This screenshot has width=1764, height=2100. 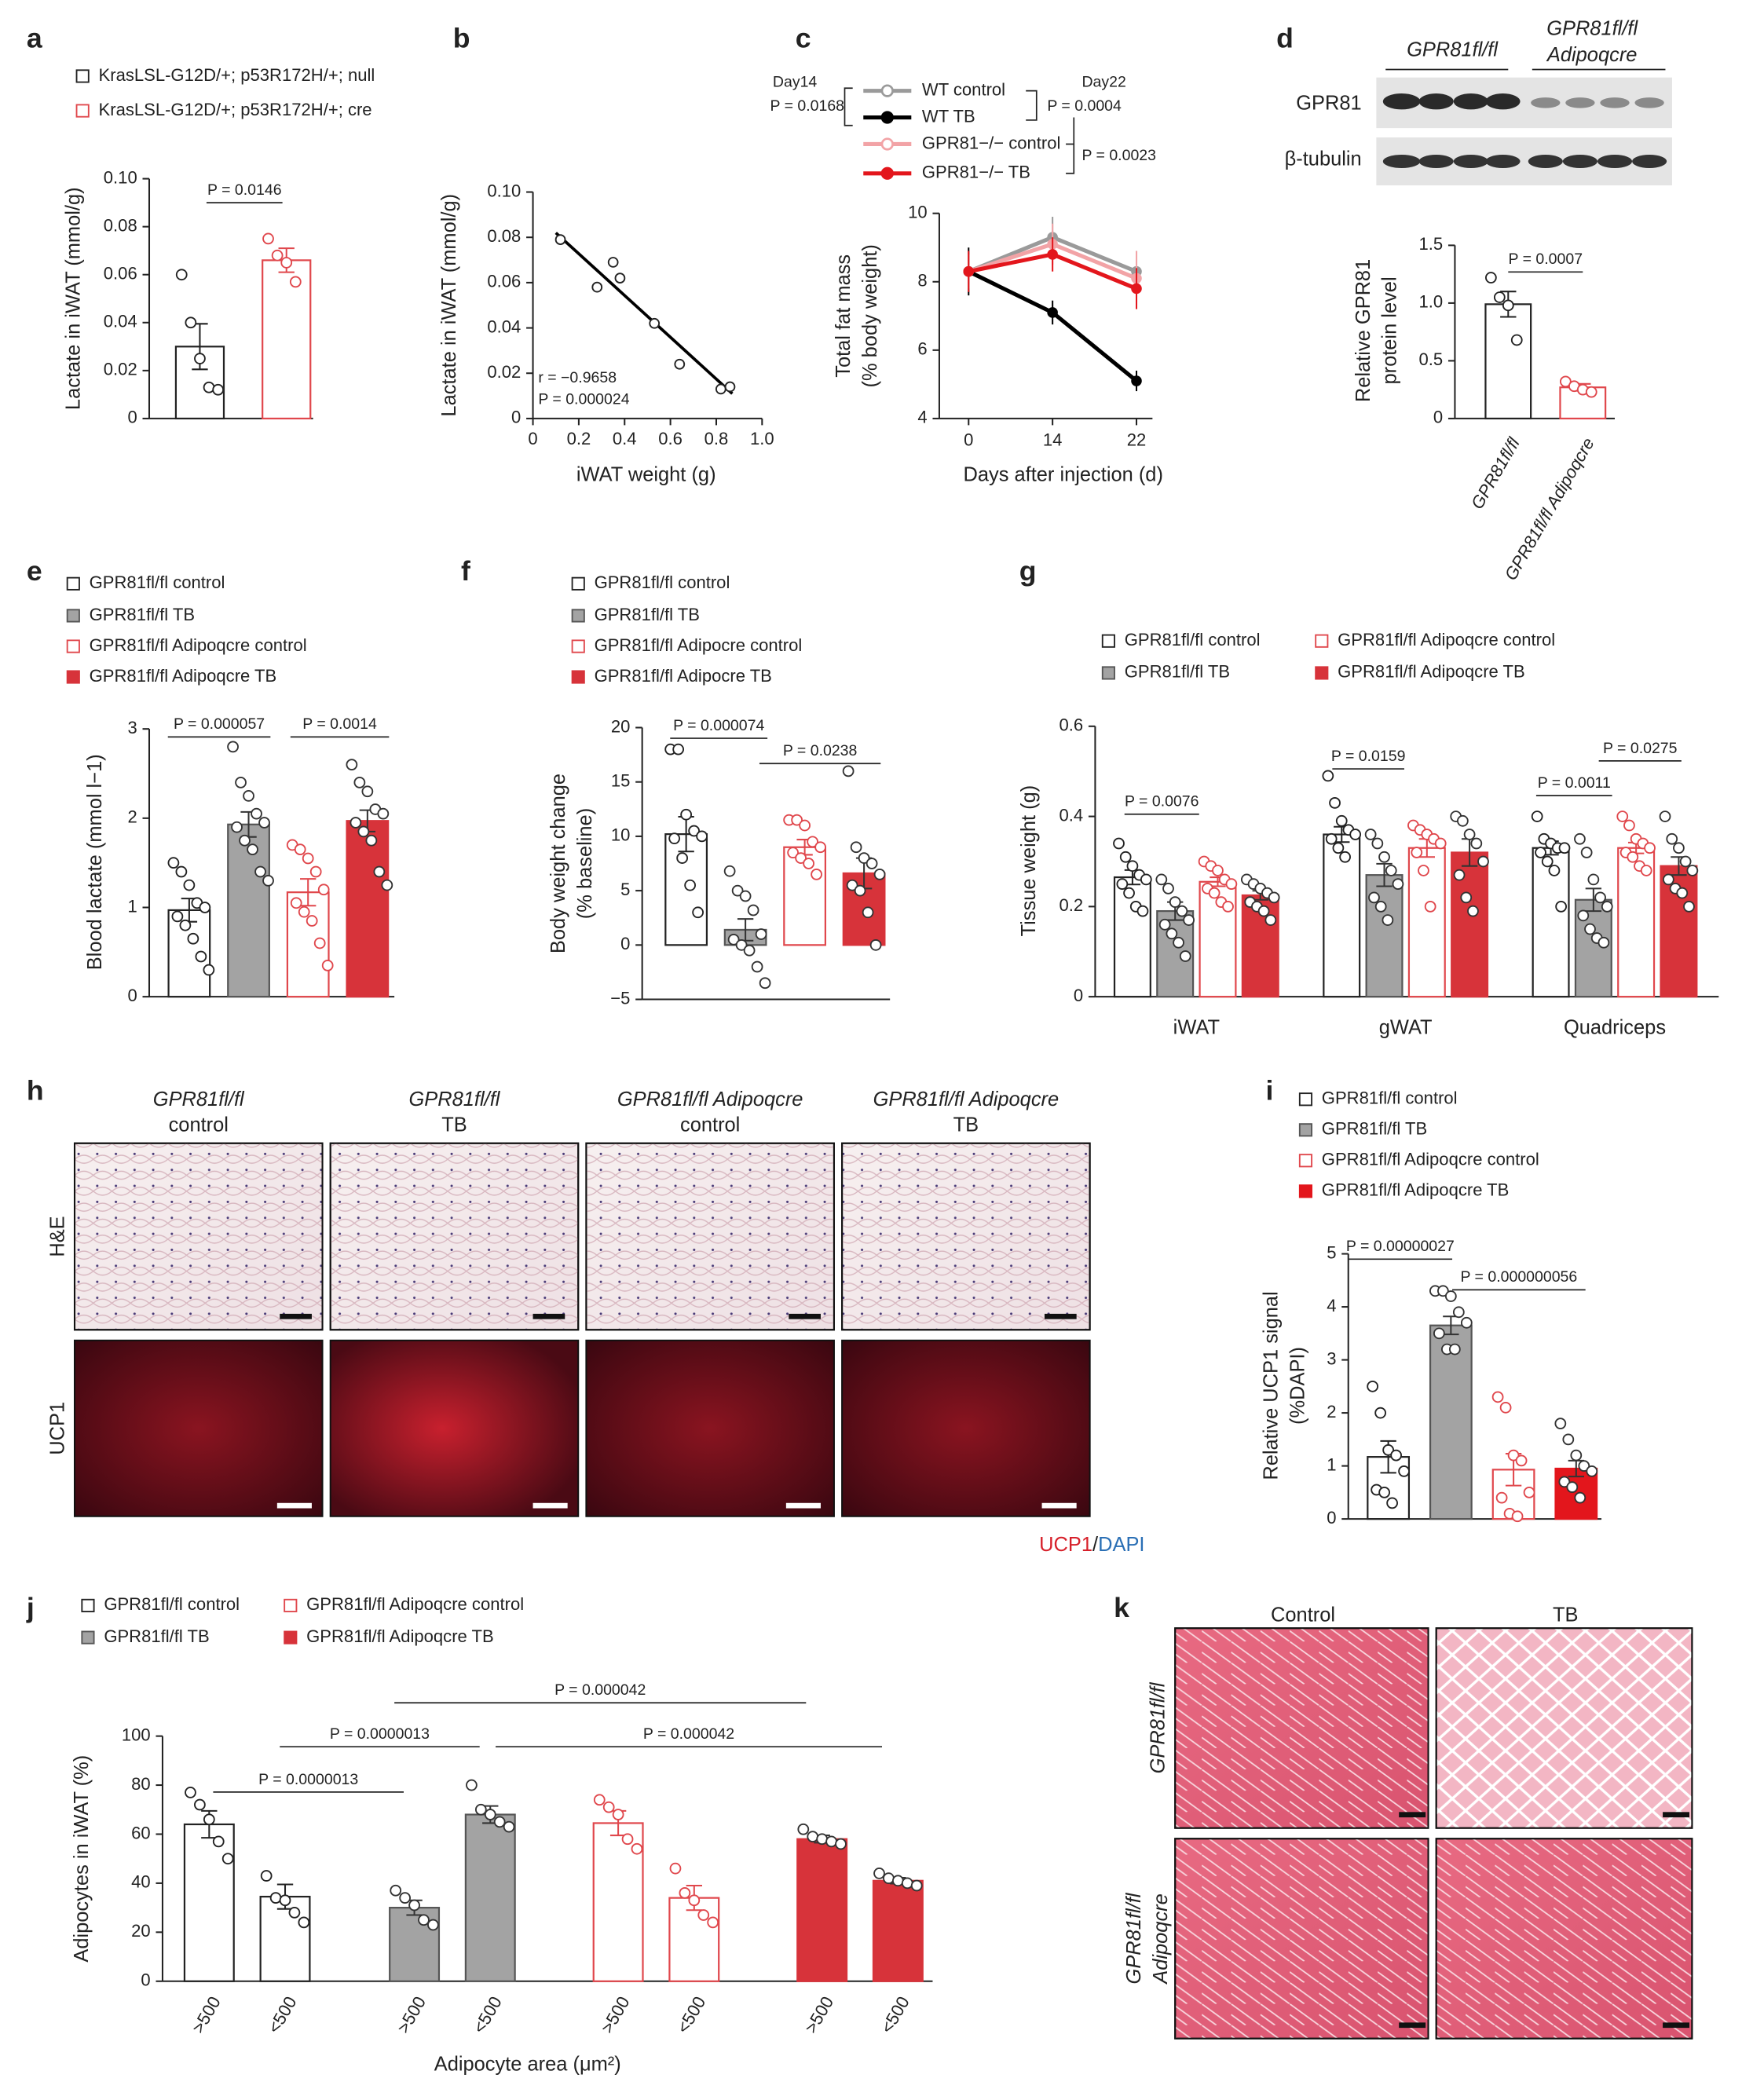 What do you see at coordinates (966, 1125) in the screenshot?
I see `h-column: TB` at bounding box center [966, 1125].